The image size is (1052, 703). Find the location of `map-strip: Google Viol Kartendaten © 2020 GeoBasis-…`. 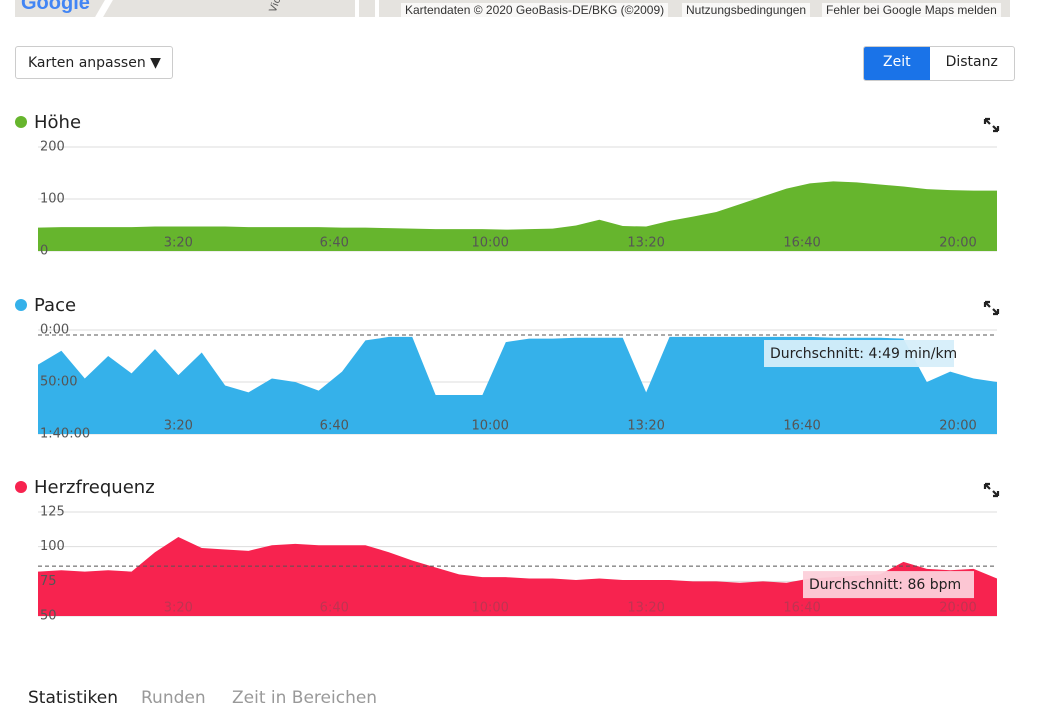

map-strip: Google Viol Kartendaten © 2020 GeoBasis-… is located at coordinates (512, 8).